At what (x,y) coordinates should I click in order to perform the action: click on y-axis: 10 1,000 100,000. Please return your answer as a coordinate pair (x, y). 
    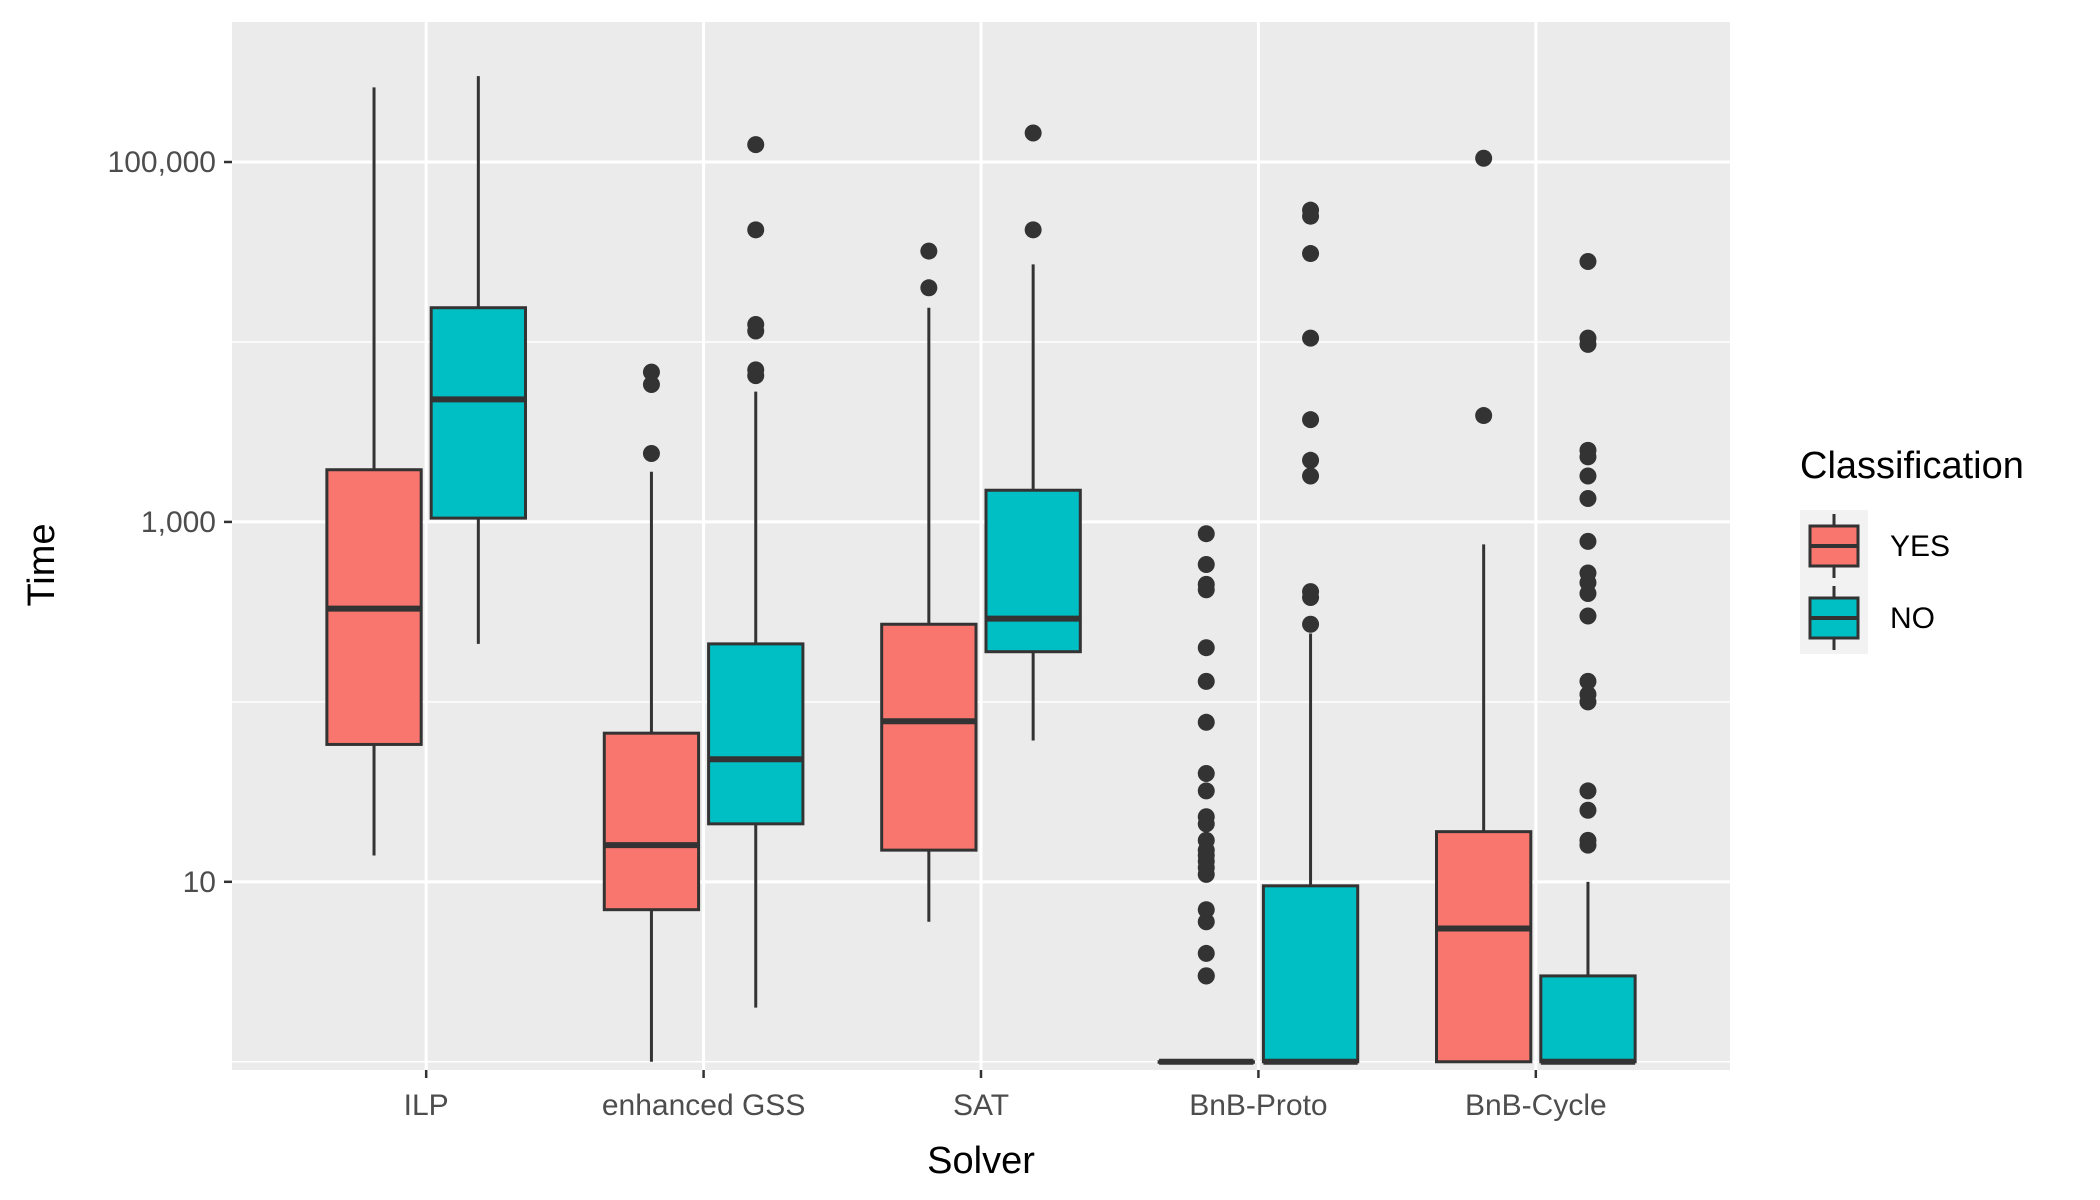
    Looking at the image, I should click on (170, 522).